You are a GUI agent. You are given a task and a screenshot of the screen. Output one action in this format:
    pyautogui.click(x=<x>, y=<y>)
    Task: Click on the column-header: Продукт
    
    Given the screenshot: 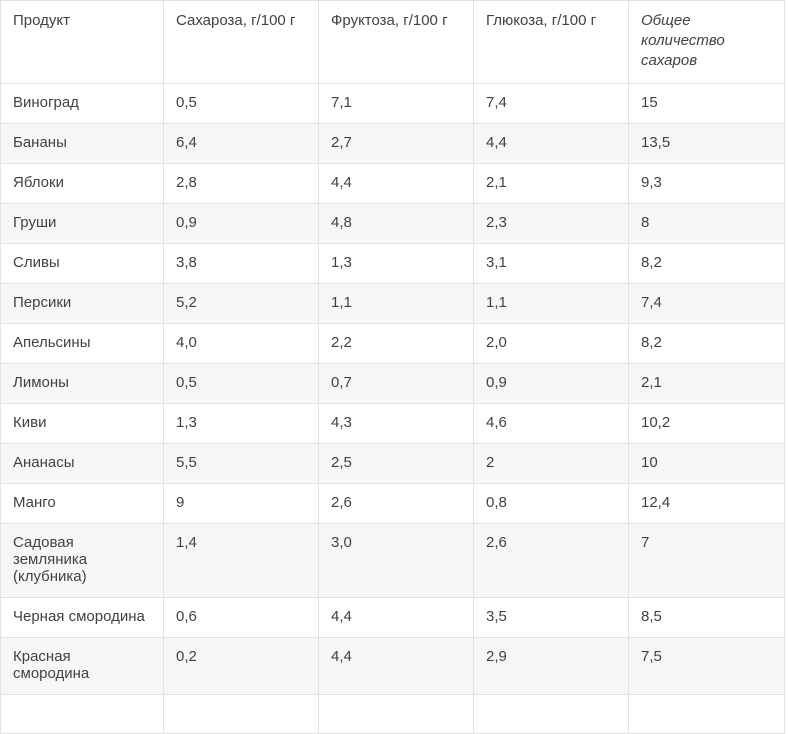 What is the action you would take?
    pyautogui.click(x=82, y=42)
    